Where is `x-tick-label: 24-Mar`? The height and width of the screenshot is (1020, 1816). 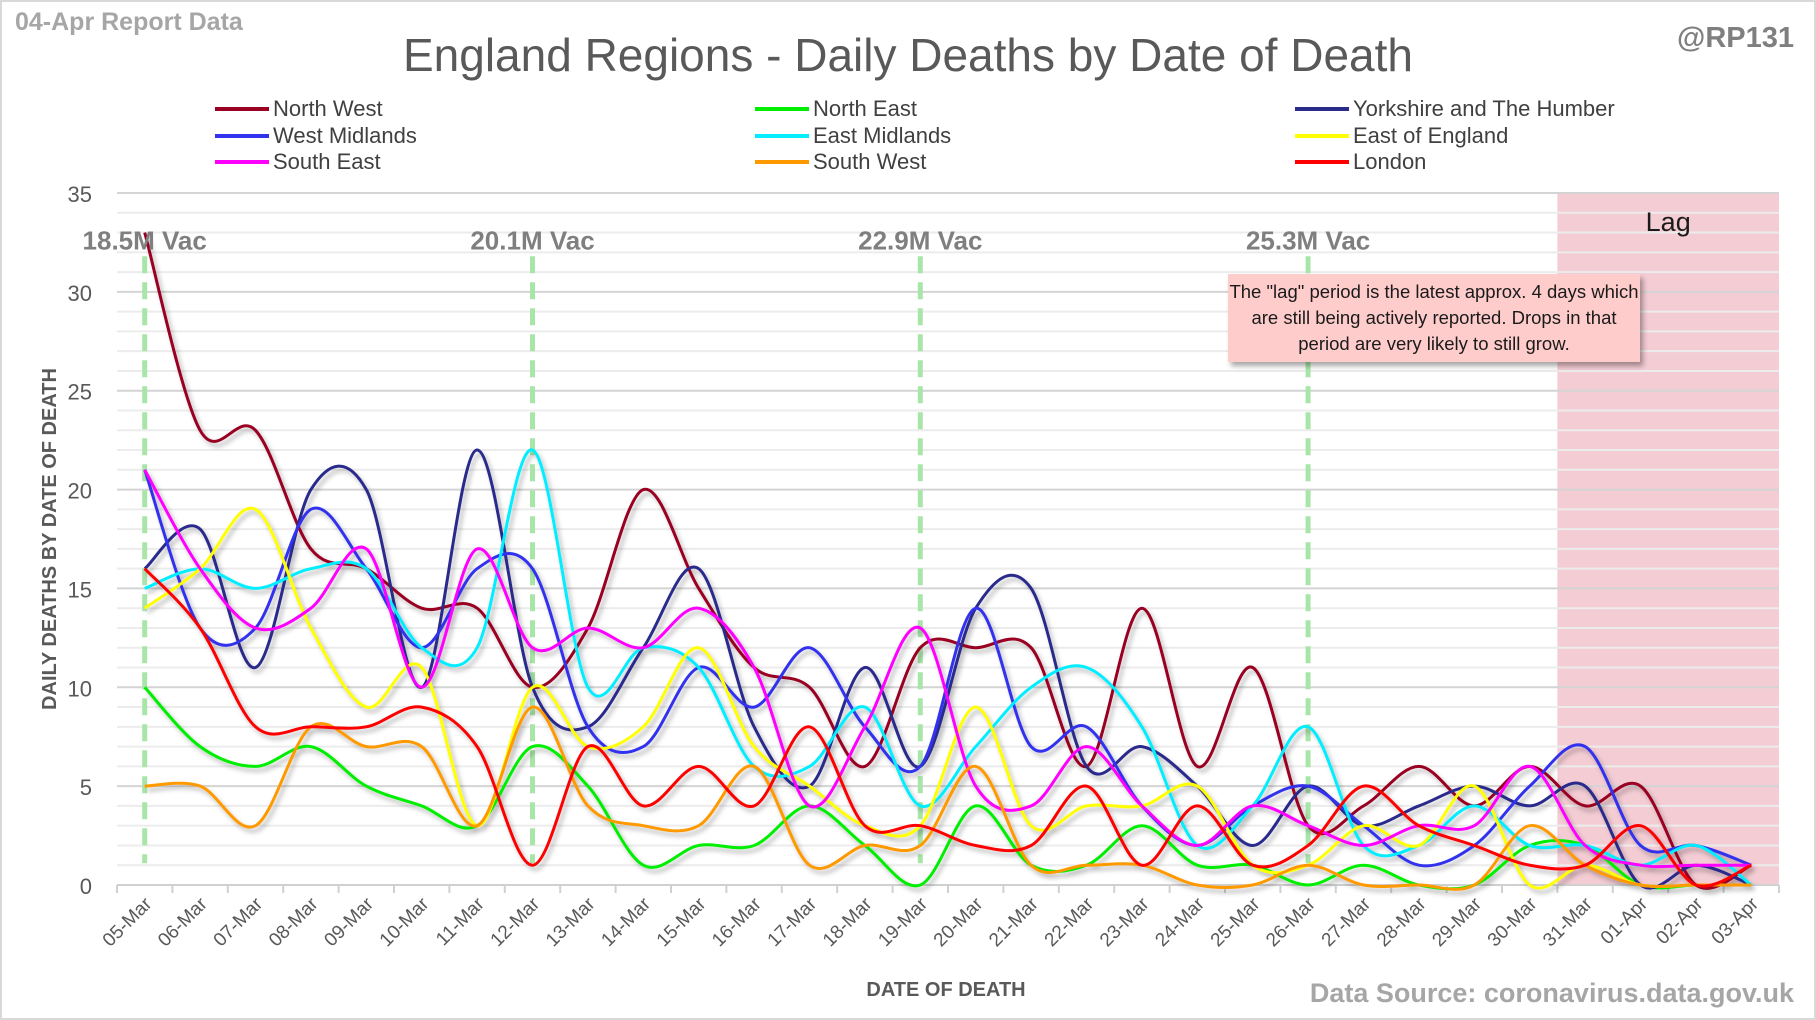 x-tick-label: 24-Mar is located at coordinates (1180, 922).